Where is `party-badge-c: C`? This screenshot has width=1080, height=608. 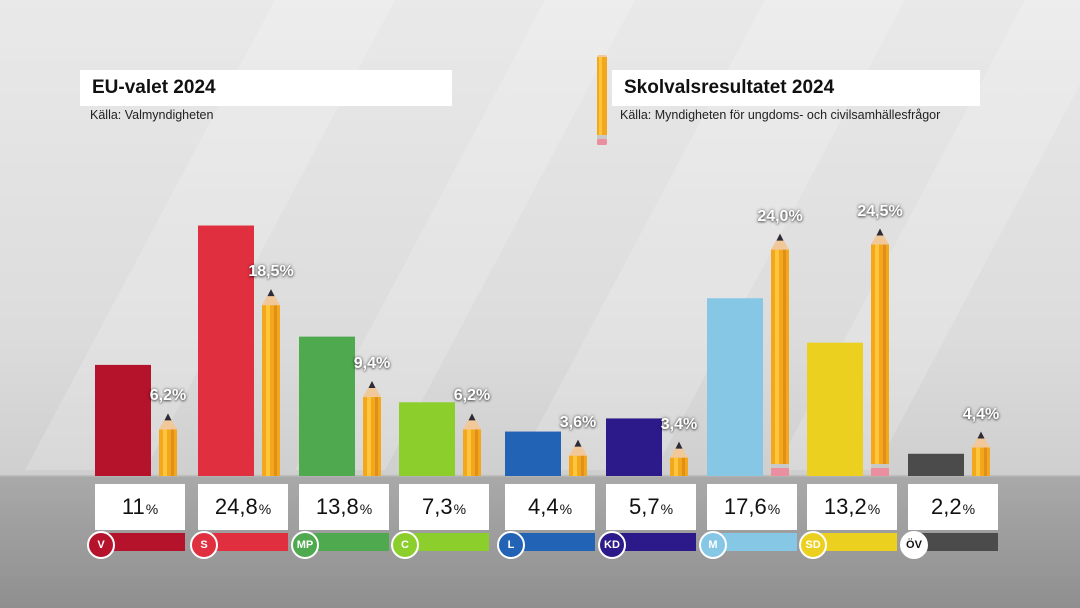
party-badge-c: C is located at coordinates (405, 545).